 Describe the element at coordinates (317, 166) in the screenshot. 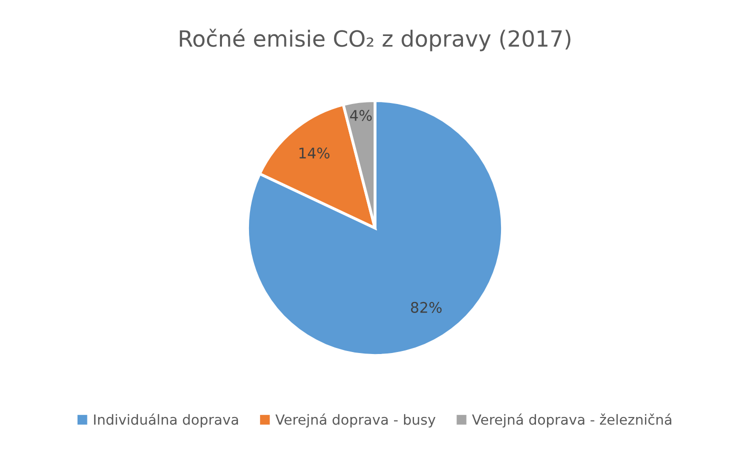

I see `pie-slice` at that location.